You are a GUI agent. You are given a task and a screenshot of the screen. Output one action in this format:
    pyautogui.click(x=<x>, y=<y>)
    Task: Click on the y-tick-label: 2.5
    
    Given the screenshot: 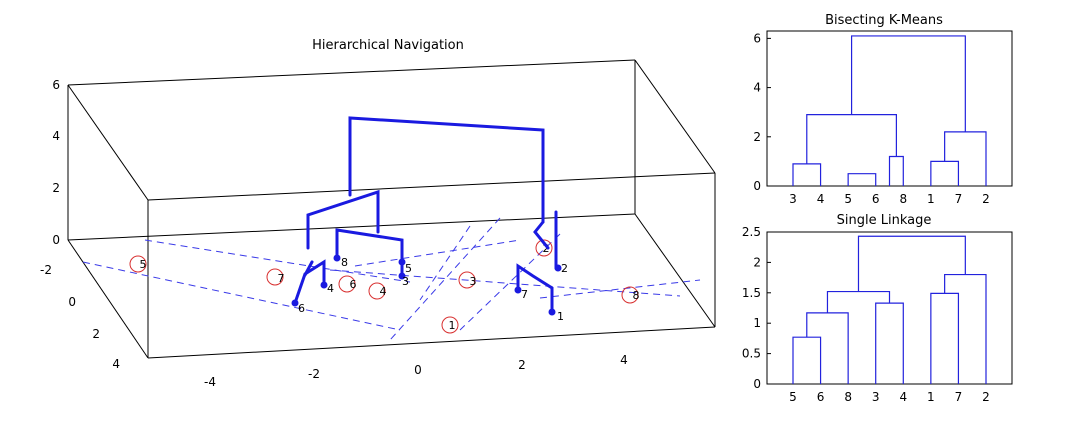 What is the action you would take?
    pyautogui.click(x=751, y=232)
    